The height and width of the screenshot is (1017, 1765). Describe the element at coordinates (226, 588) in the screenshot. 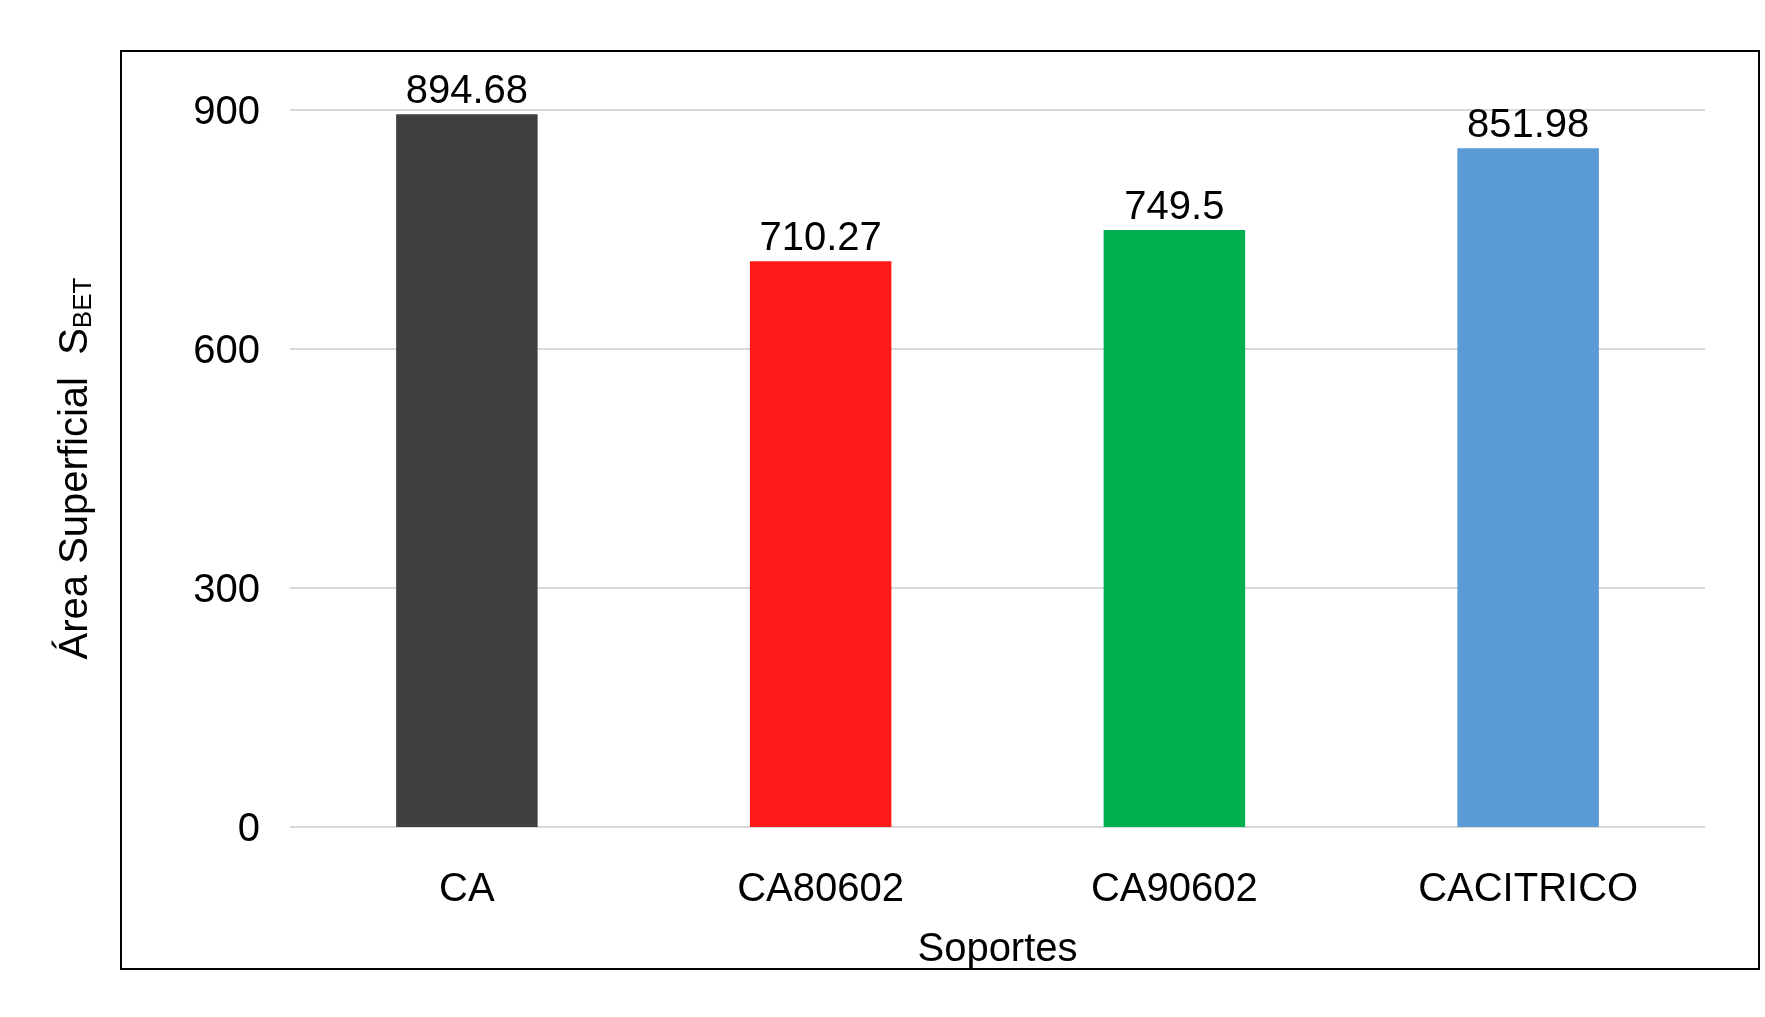

I see `y-tick-label: 300` at that location.